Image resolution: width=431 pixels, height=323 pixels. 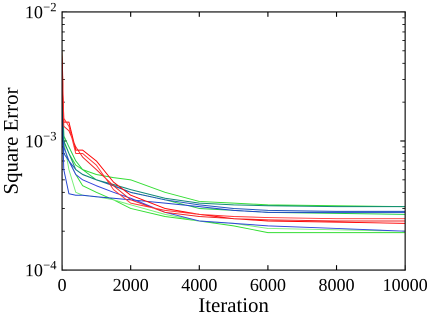 I want to click on y-axis-title: Square Error, so click(x=13, y=141).